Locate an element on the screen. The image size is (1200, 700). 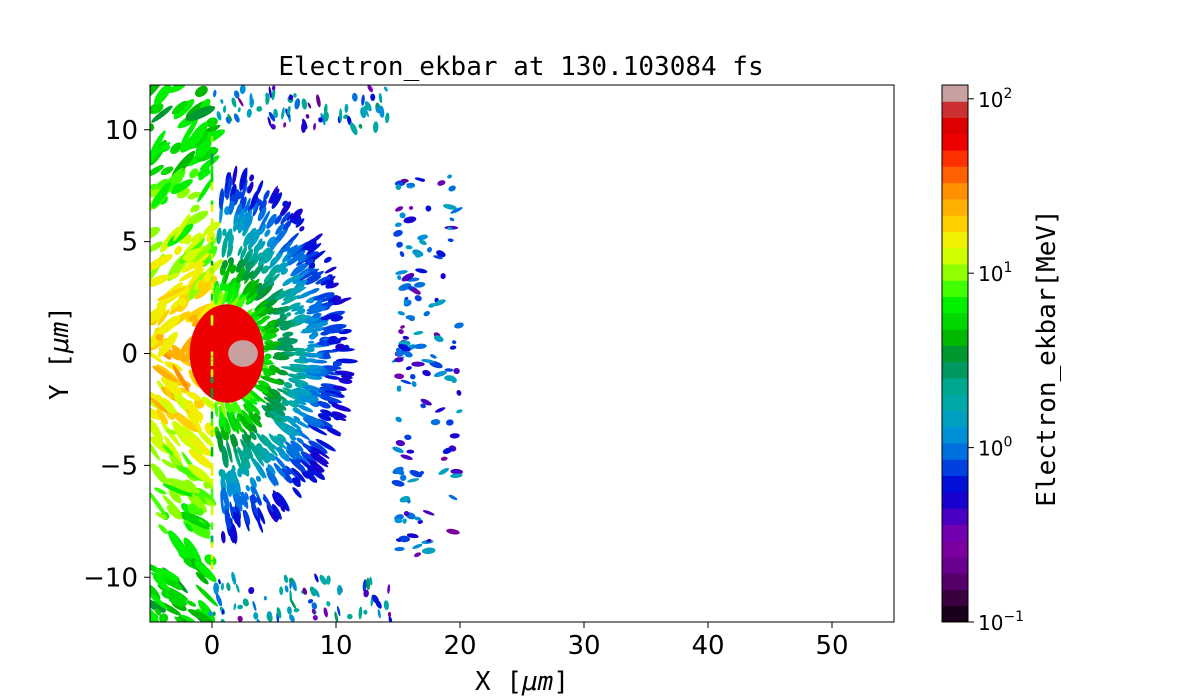
x-axis-label-text: X [ is located at coordinates (498, 682).